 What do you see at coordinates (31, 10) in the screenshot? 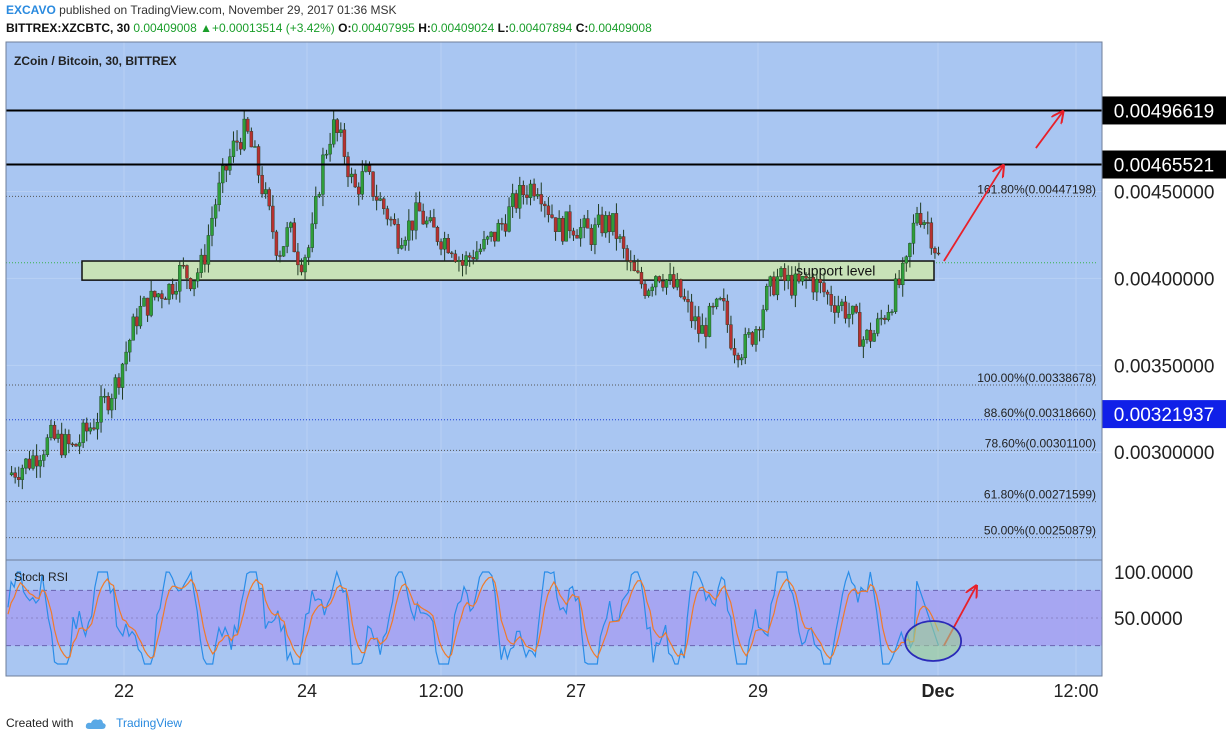
I see `author-link: EXCAVO` at bounding box center [31, 10].